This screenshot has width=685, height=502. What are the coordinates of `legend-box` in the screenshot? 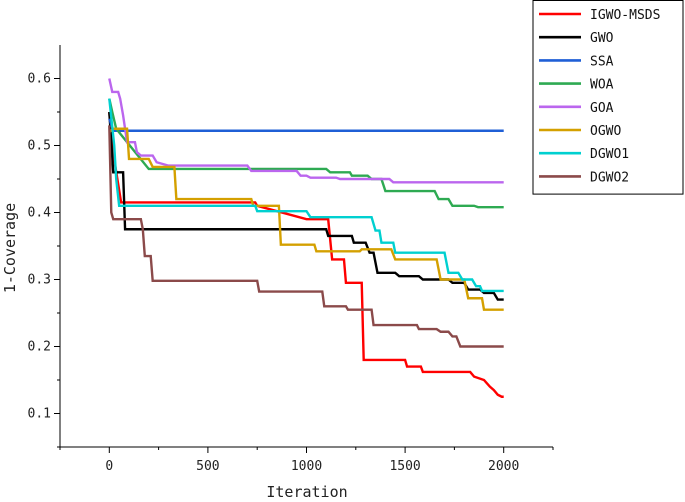 It's located at (608, 97).